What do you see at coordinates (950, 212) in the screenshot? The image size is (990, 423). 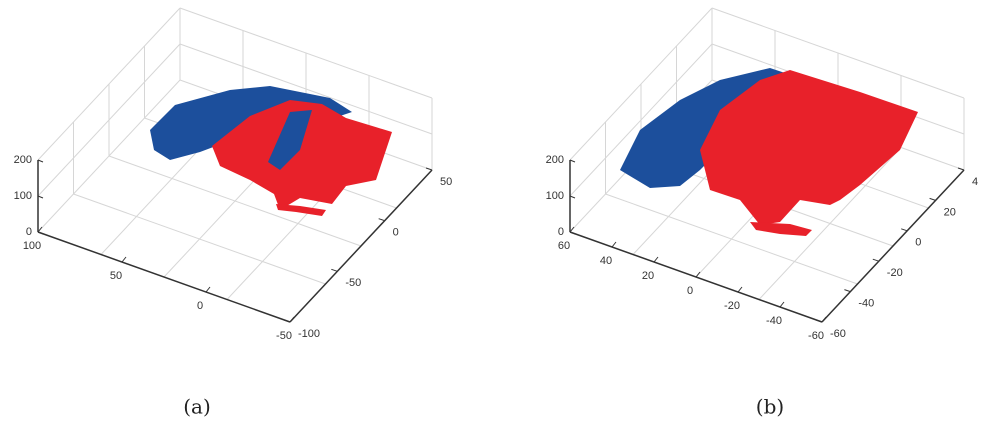 I see `right-tick-label: 20` at bounding box center [950, 212].